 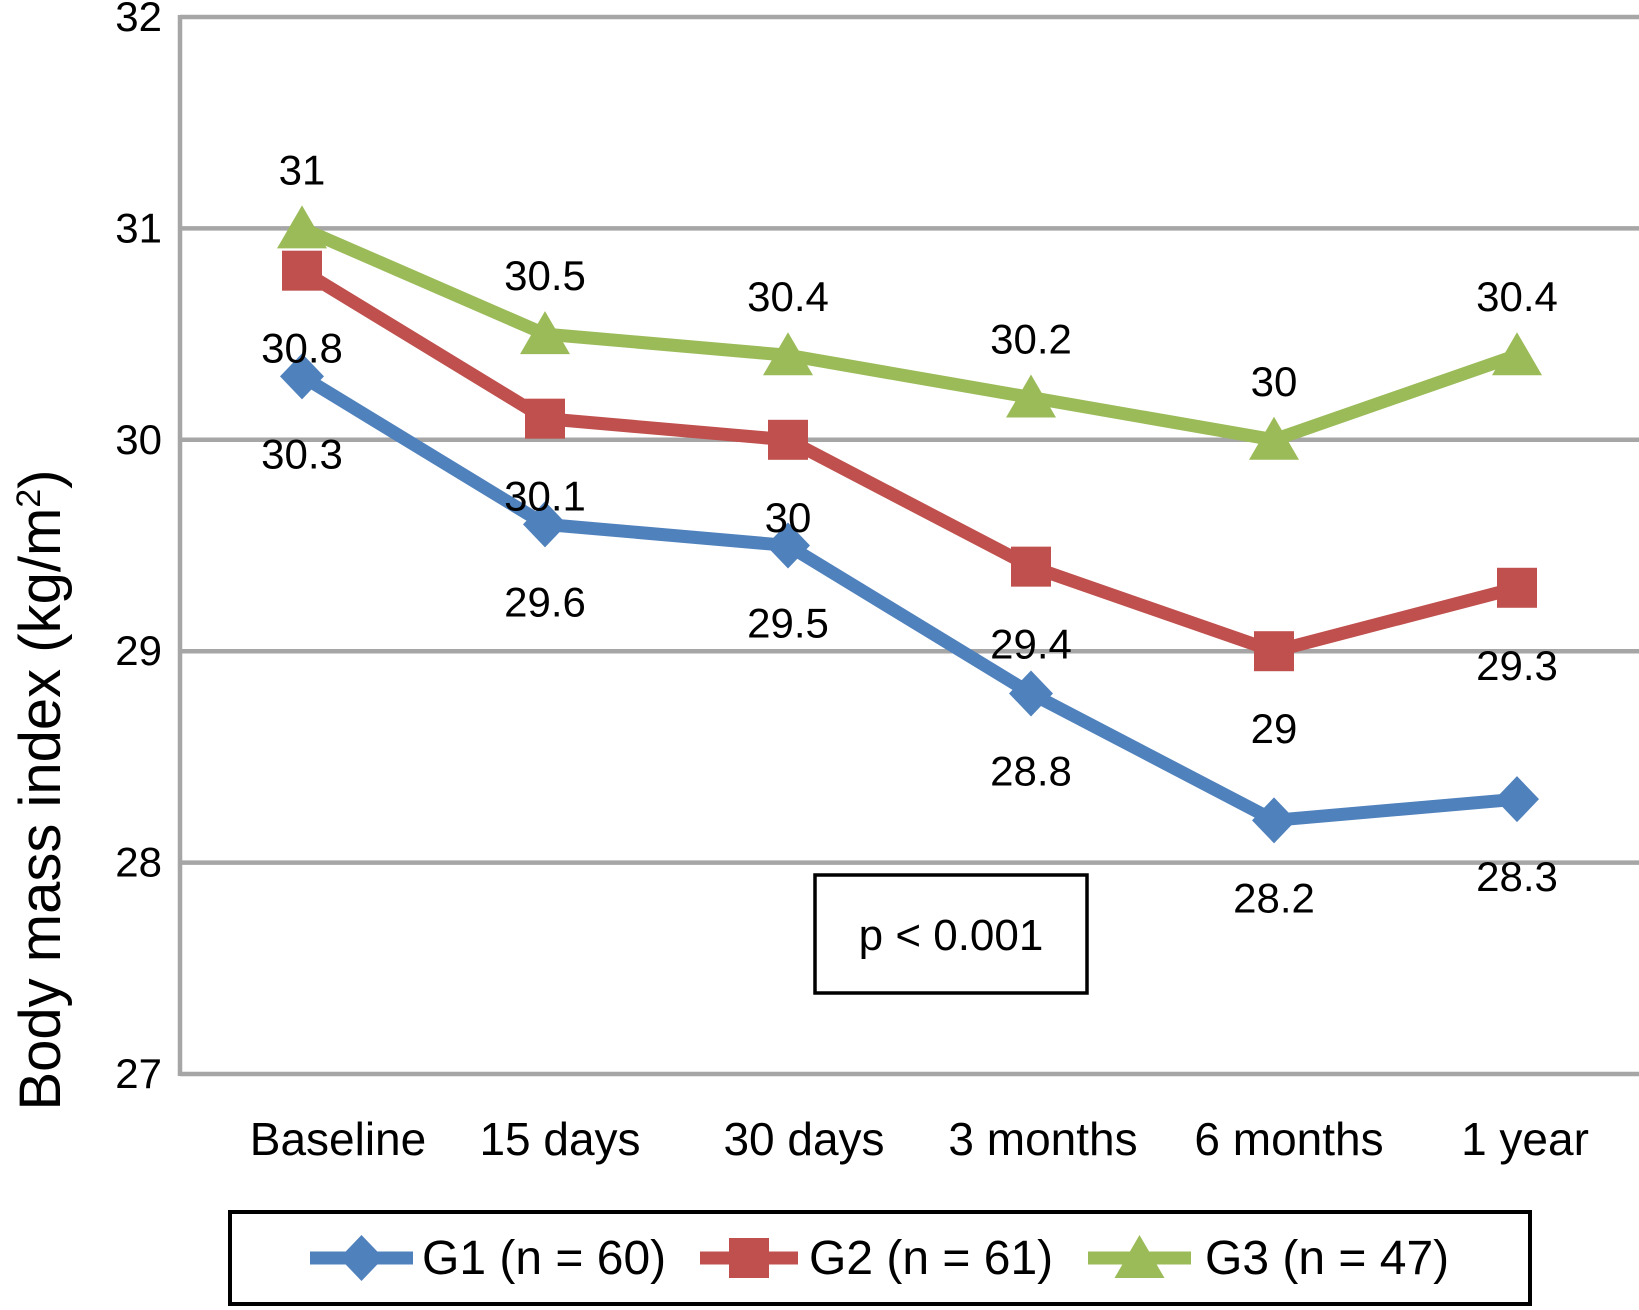 What do you see at coordinates (1274, 897) in the screenshot?
I see `data-label: 28.2` at bounding box center [1274, 897].